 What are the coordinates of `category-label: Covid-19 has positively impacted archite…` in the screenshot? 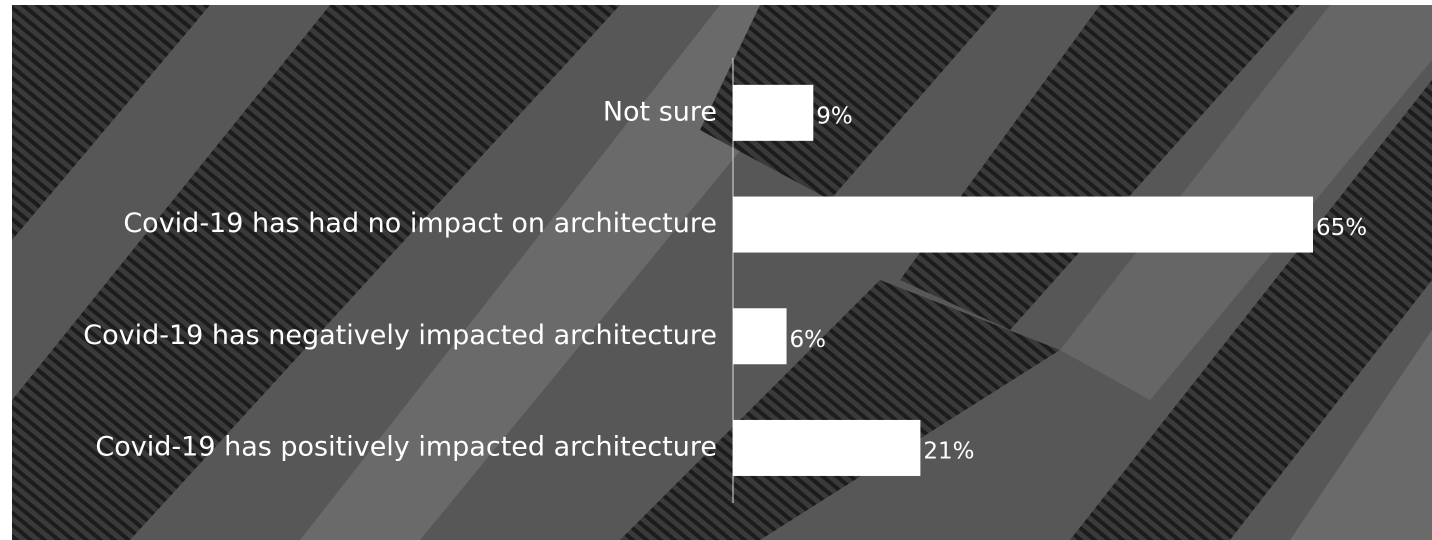 It's located at (406, 446).